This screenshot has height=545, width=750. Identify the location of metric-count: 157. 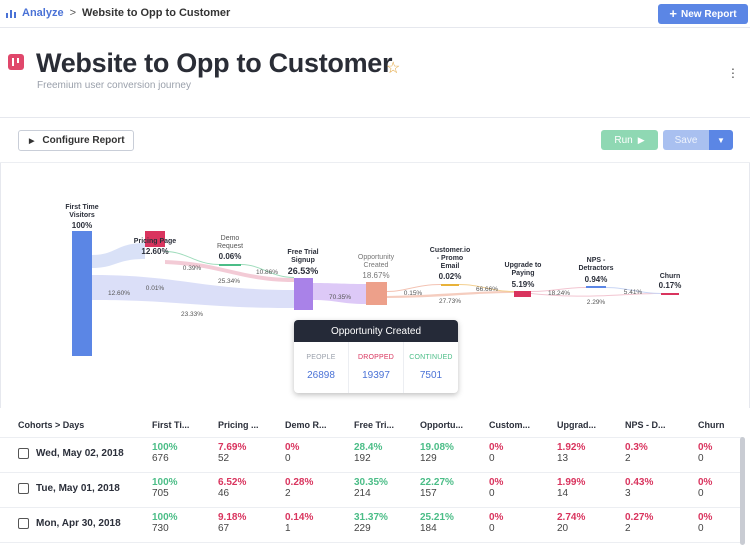
(428, 493).